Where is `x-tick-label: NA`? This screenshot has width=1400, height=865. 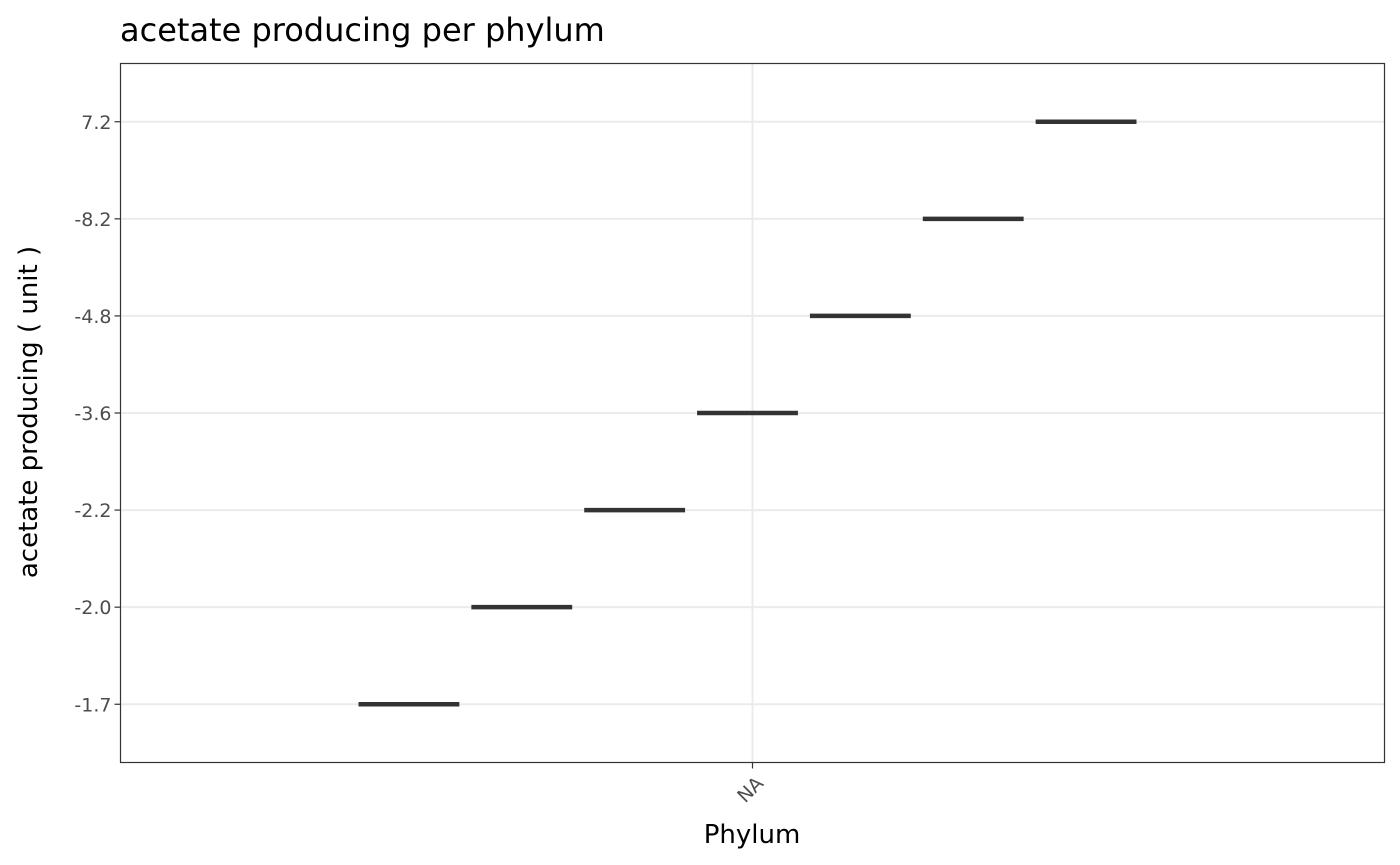 x-tick-label: NA is located at coordinates (750, 789).